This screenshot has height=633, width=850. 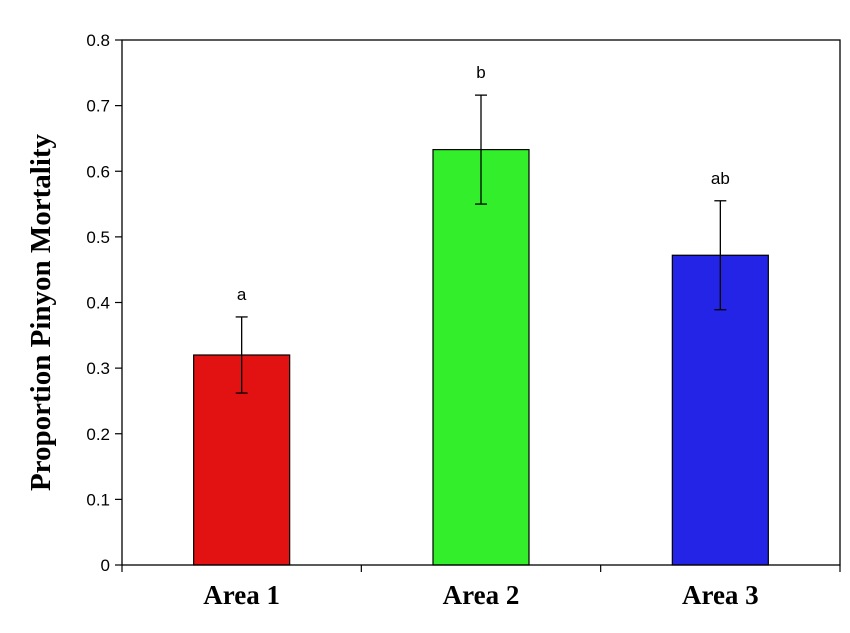 I want to click on significance-label: b, so click(x=480, y=72).